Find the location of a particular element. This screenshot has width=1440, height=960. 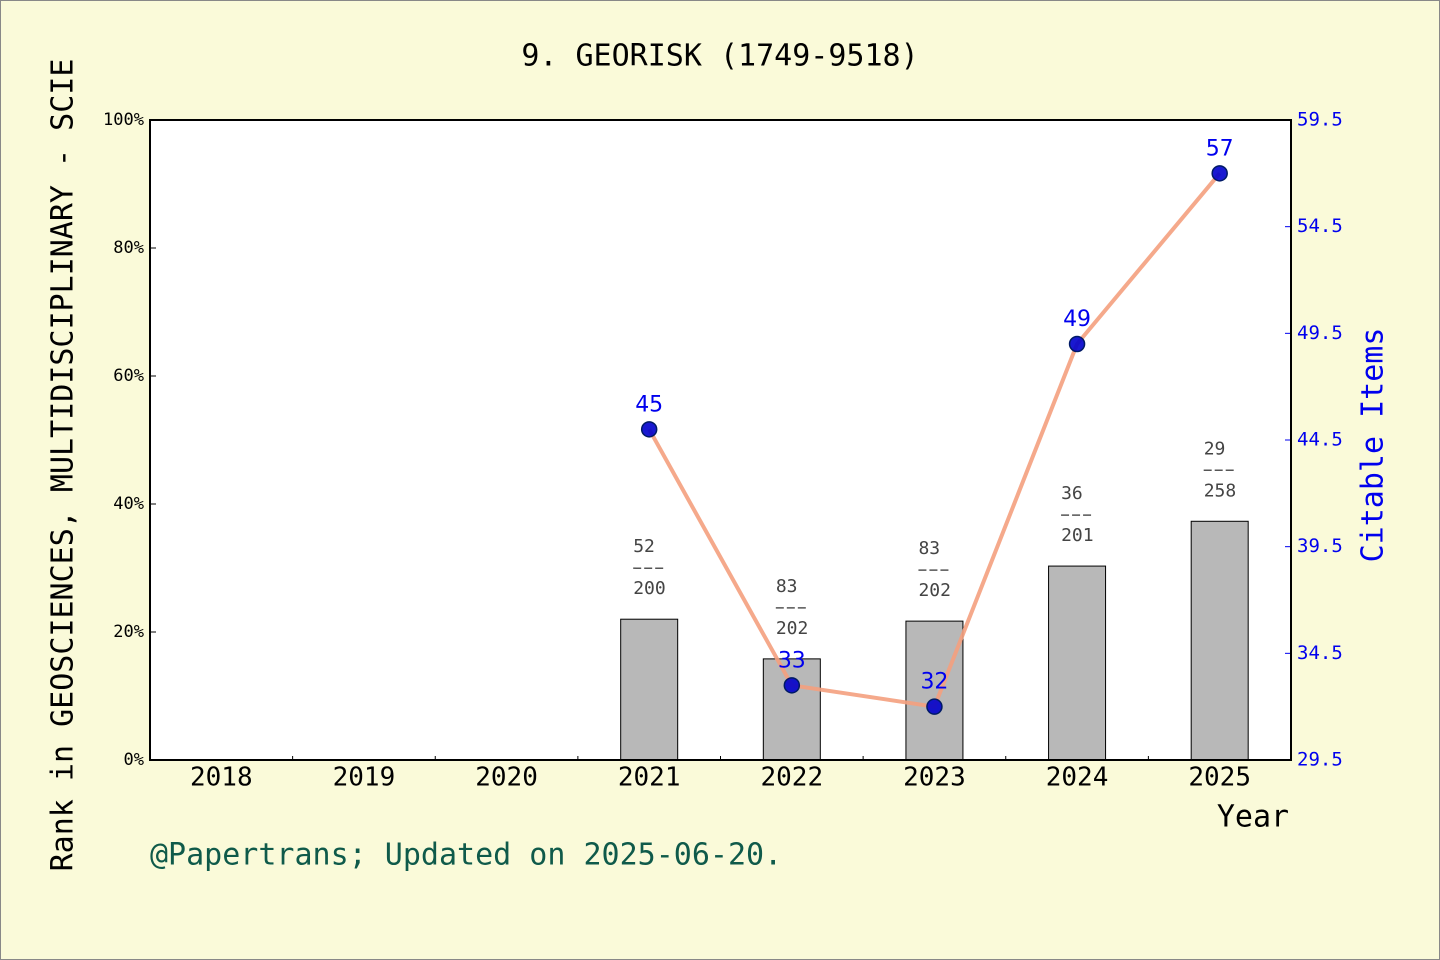

y2-tick-label: 59.5 is located at coordinates (1320, 120).